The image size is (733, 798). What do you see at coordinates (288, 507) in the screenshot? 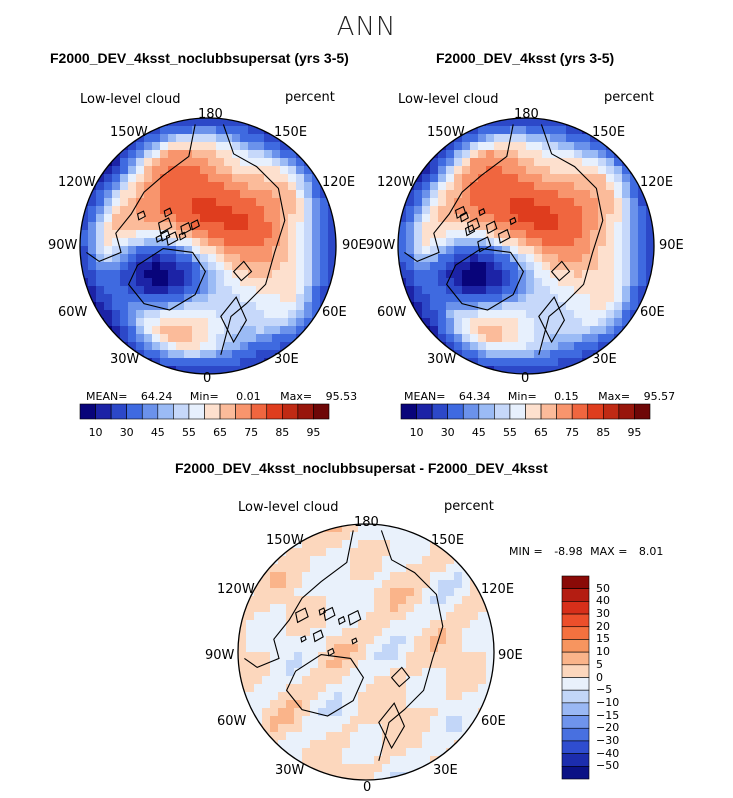
I see `panel-3-variable-label: Low-level cloud` at bounding box center [288, 507].